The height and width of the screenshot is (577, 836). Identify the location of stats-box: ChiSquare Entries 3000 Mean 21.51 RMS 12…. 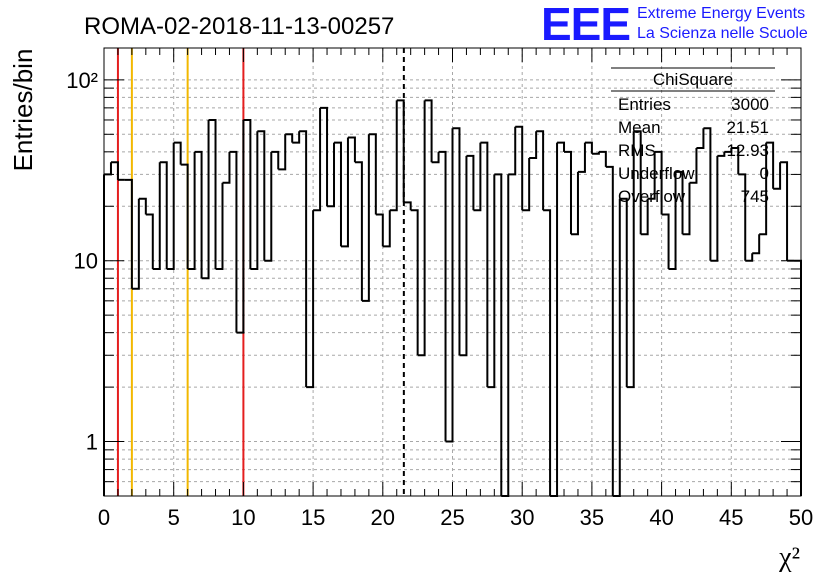
(693, 136).